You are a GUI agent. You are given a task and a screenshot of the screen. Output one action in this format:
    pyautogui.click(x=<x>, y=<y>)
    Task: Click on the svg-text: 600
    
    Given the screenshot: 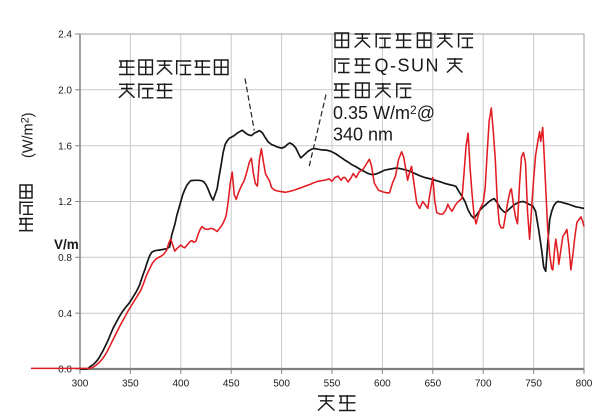 What is the action you would take?
    pyautogui.click(x=382, y=384)
    